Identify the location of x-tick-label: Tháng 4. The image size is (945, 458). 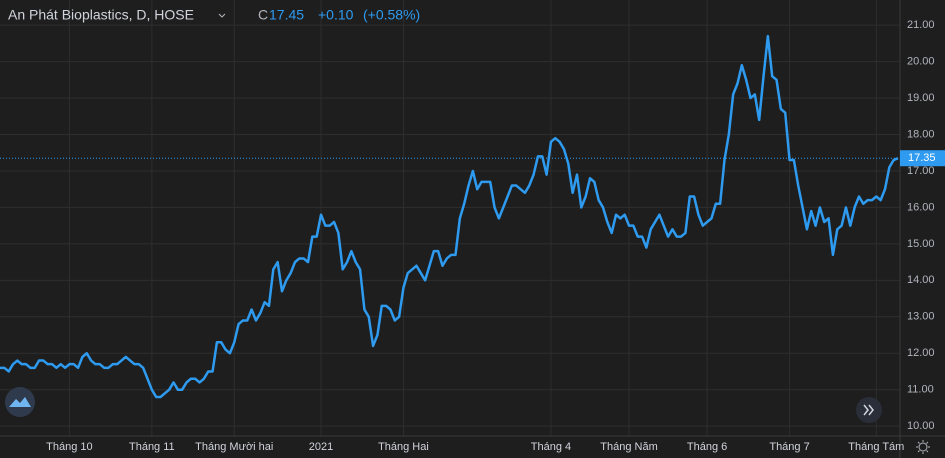
(551, 447).